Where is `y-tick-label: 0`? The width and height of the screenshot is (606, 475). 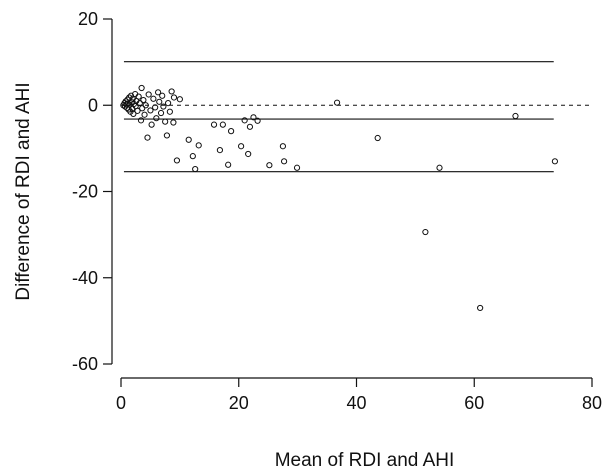
y-tick-label: 0 is located at coordinates (93, 105).